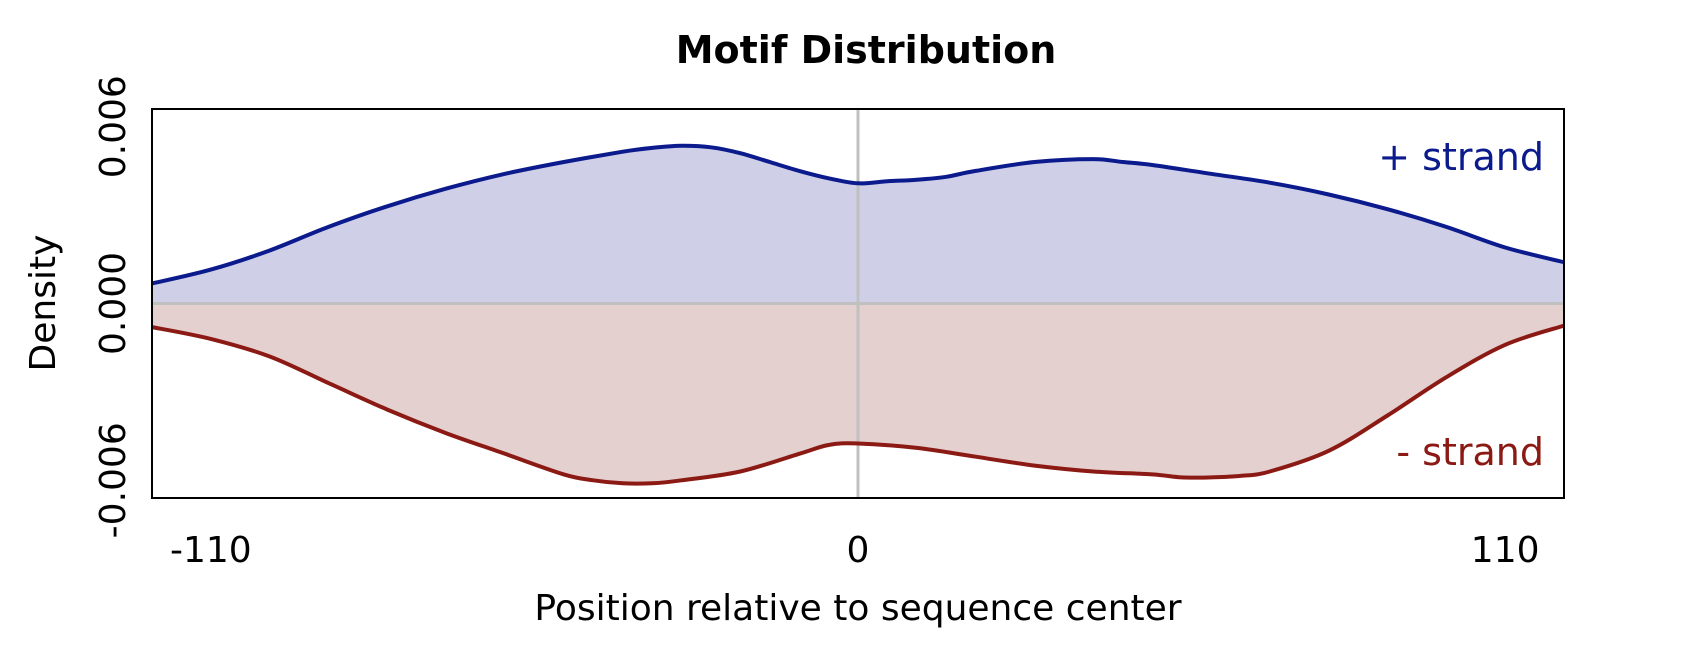  I want to click on y-tick-label: 0.006, so click(113, 126).